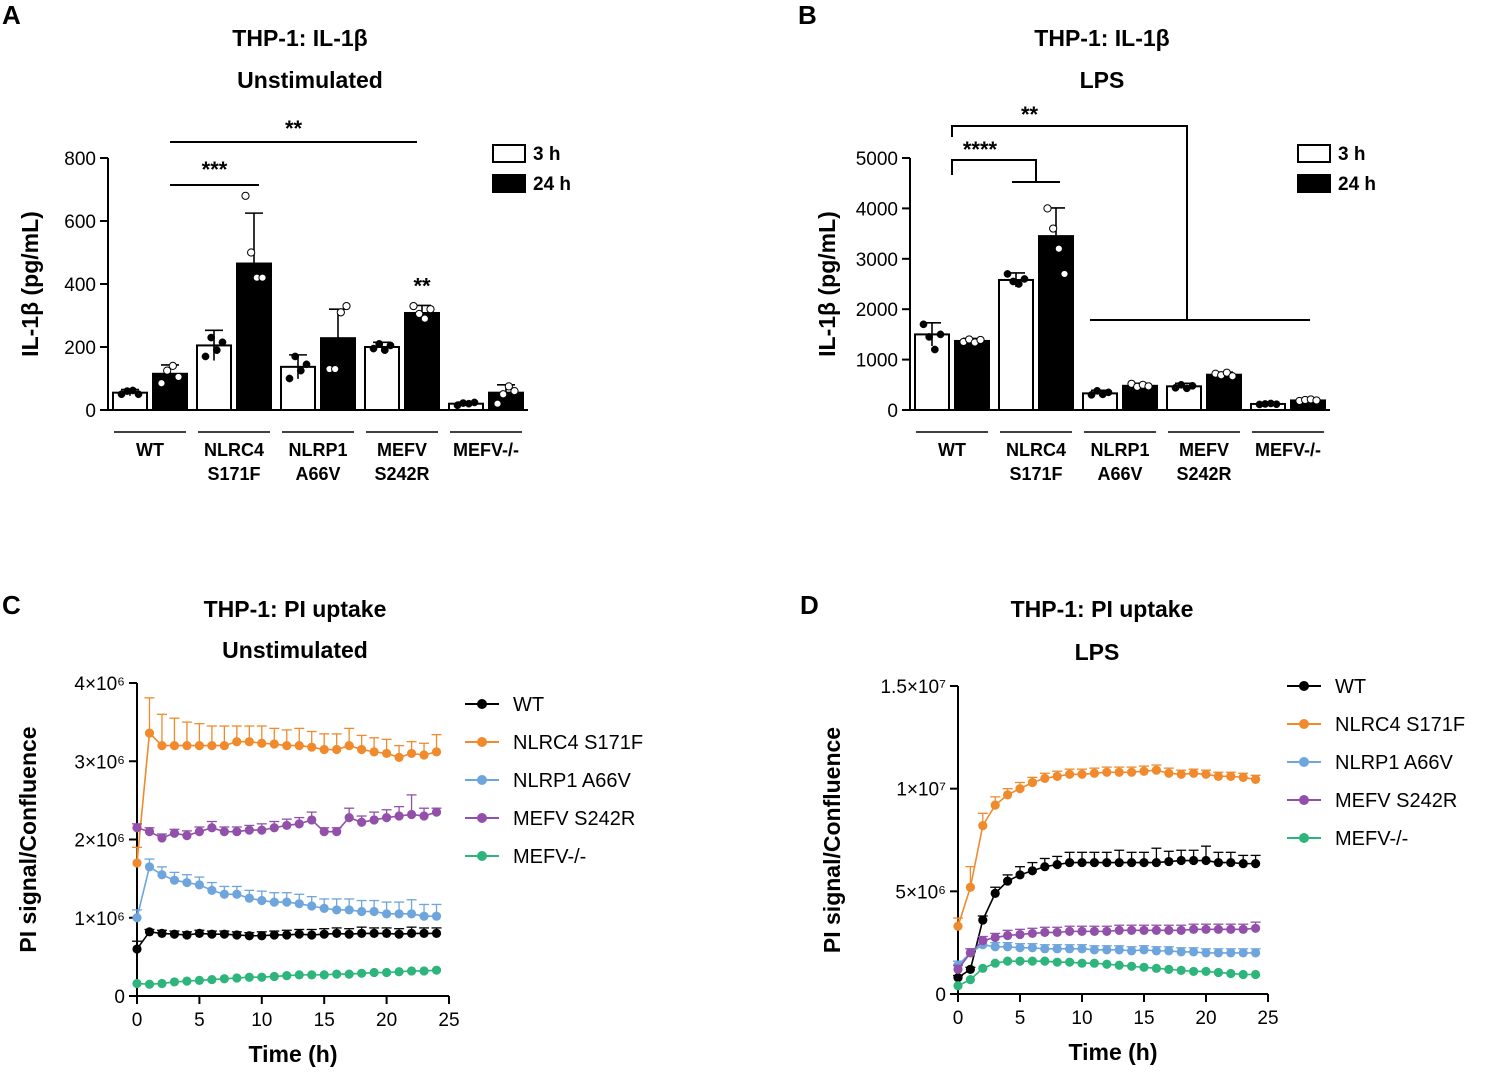 Image resolution: width=1493 pixels, height=1079 pixels. Describe the element at coordinates (287, 782) in the screenshot. I see `series-nlrc4-s171f` at that location.